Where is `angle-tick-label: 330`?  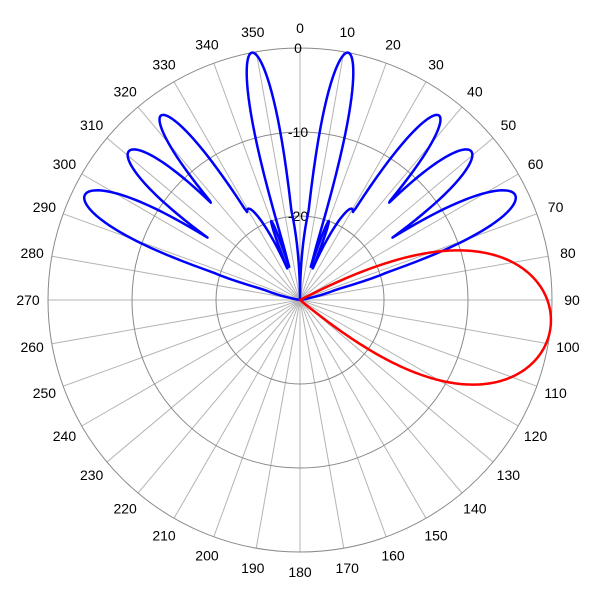 angle-tick-label: 330 is located at coordinates (164, 64).